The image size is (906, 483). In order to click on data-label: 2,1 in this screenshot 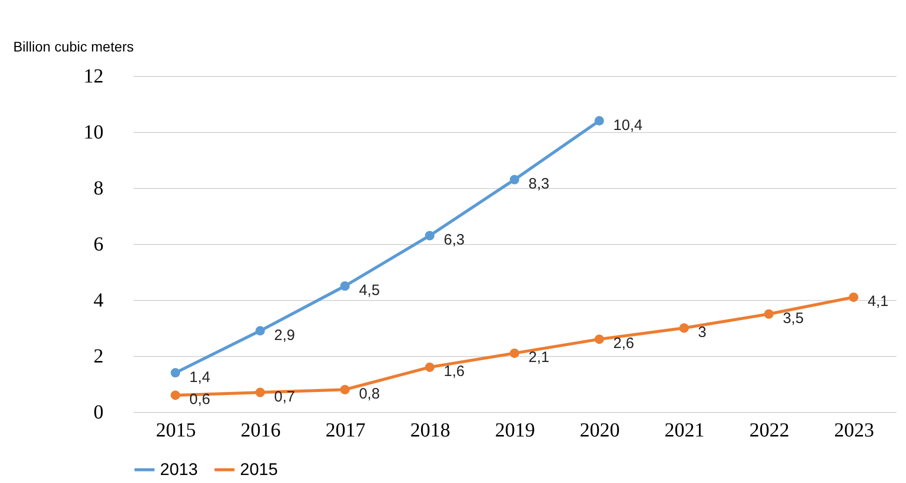, I will do `click(539, 357)`.